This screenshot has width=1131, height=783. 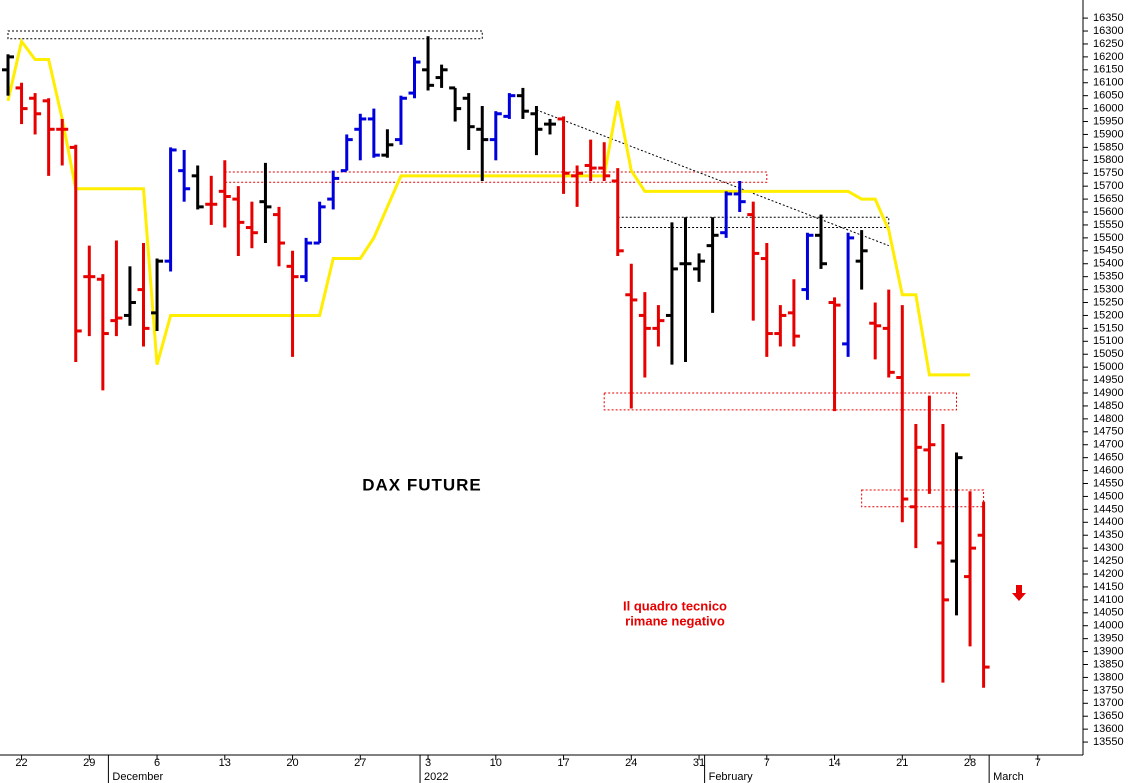 What do you see at coordinates (1108, 406) in the screenshot?
I see `y-tick-label: 14850` at bounding box center [1108, 406].